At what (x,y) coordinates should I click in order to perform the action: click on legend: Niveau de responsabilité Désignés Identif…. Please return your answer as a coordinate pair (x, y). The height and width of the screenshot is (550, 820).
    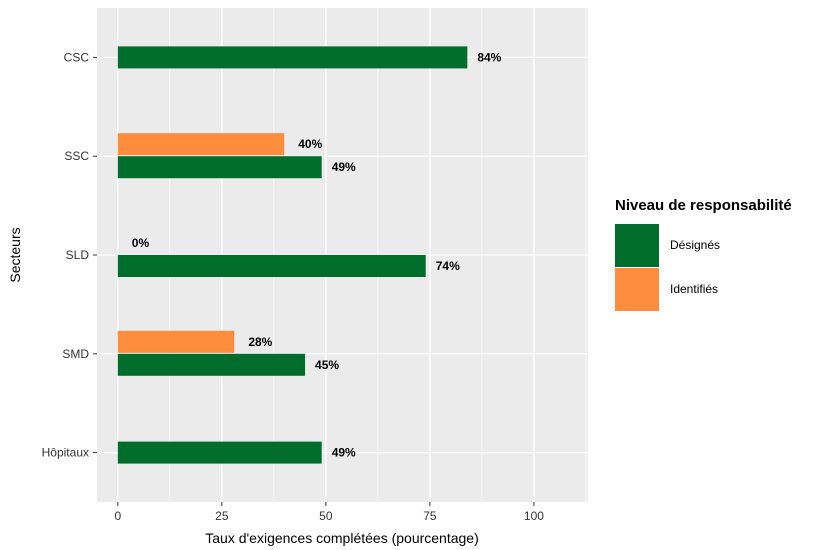
    Looking at the image, I should click on (703, 254).